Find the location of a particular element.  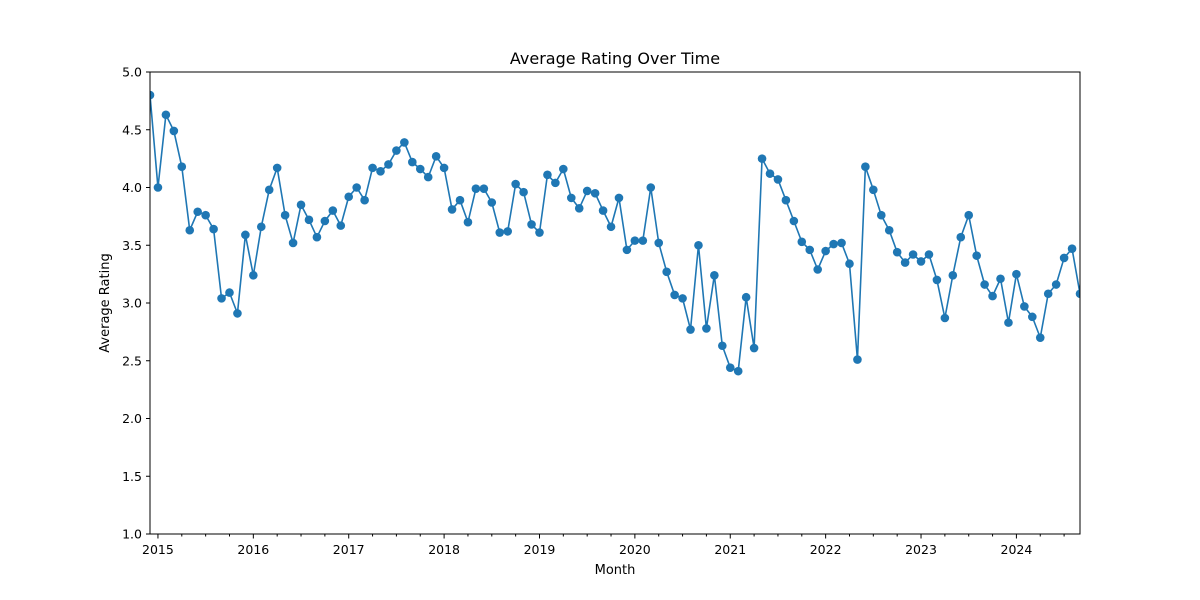

y-tick-label: 1.5 is located at coordinates (132, 476).